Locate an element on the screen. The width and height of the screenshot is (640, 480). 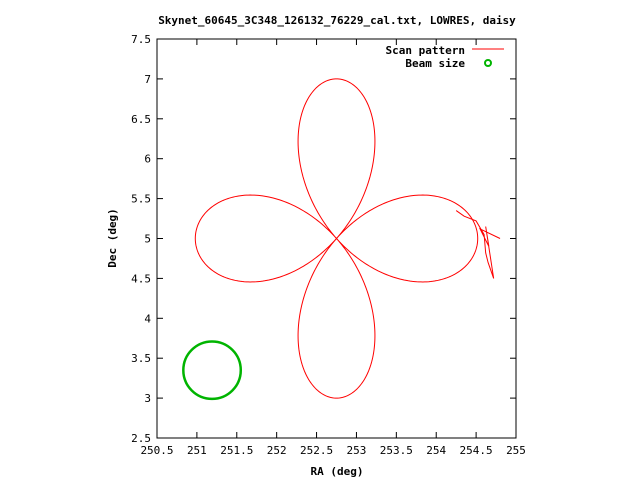
y-axis-label: Dec (deg) is located at coordinates (112, 238).